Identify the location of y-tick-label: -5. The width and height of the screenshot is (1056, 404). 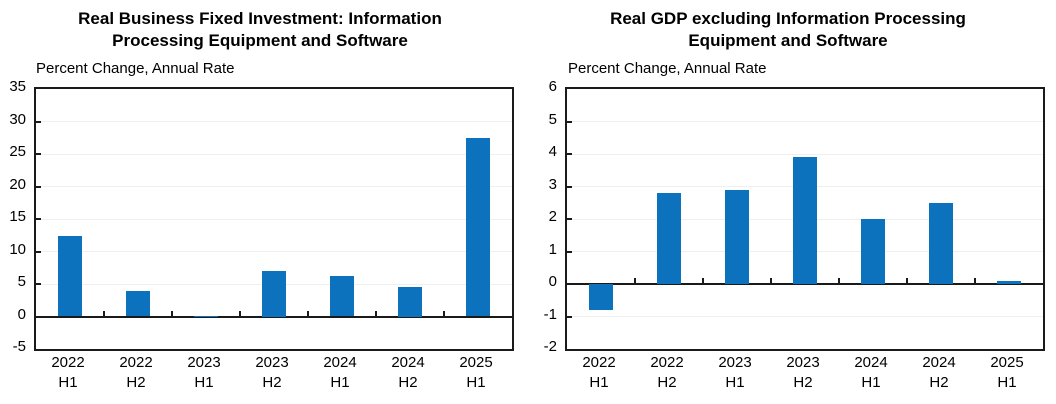
(19, 346).